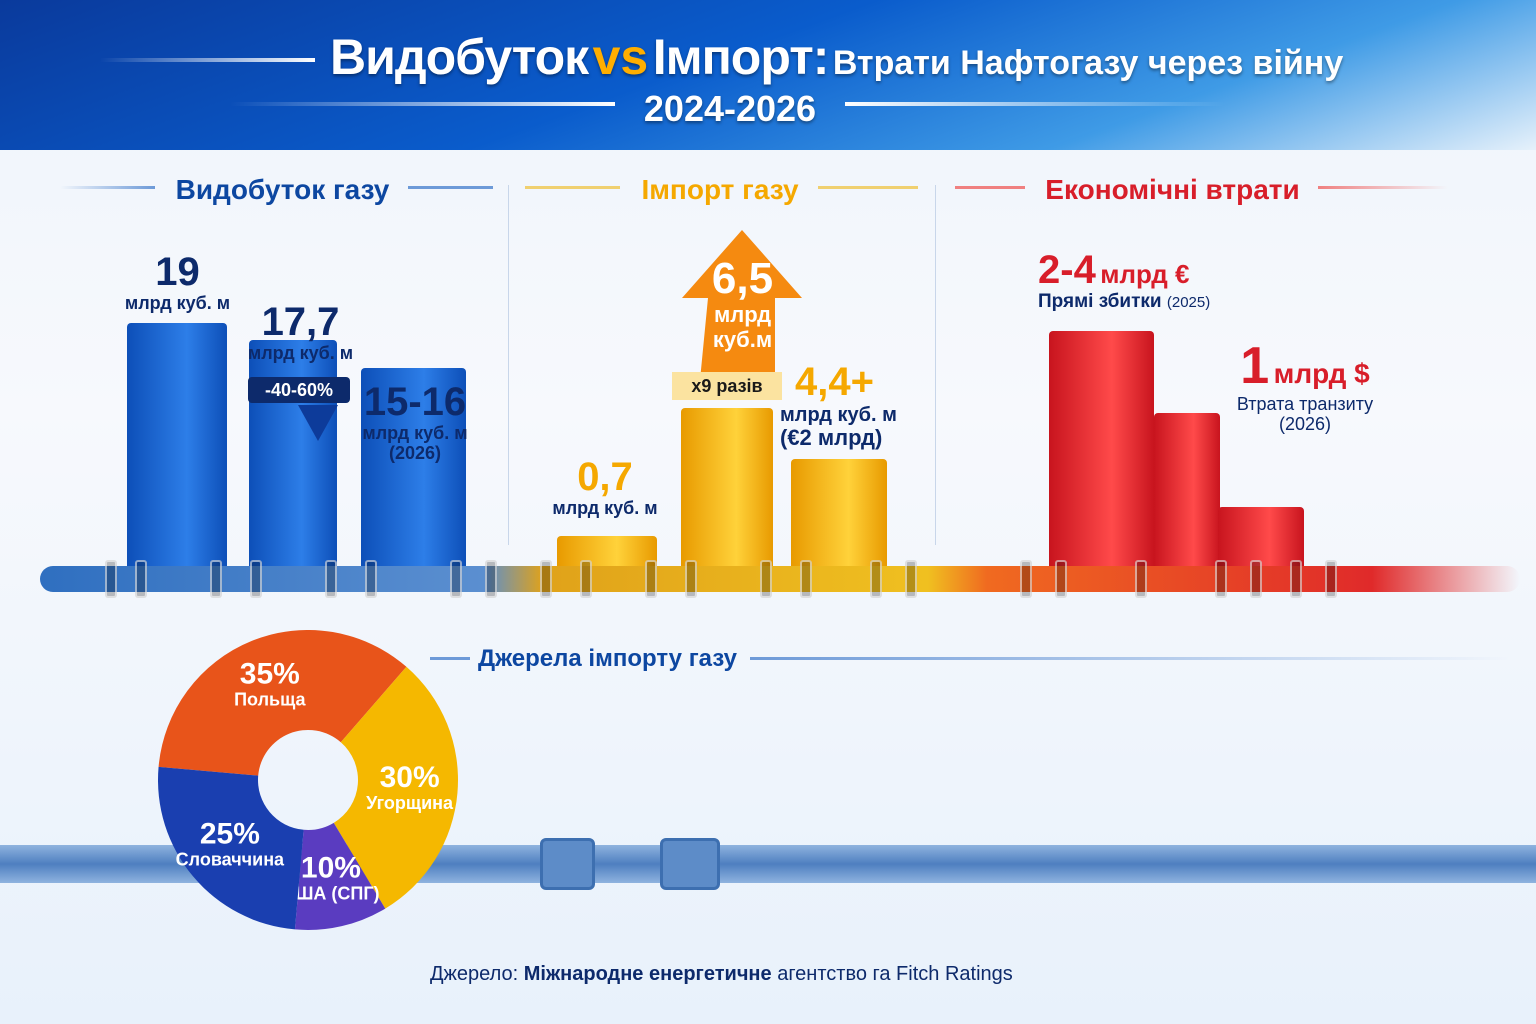  I want to click on bar-label: 15-16 млрд куб. м (2026), so click(415, 422).